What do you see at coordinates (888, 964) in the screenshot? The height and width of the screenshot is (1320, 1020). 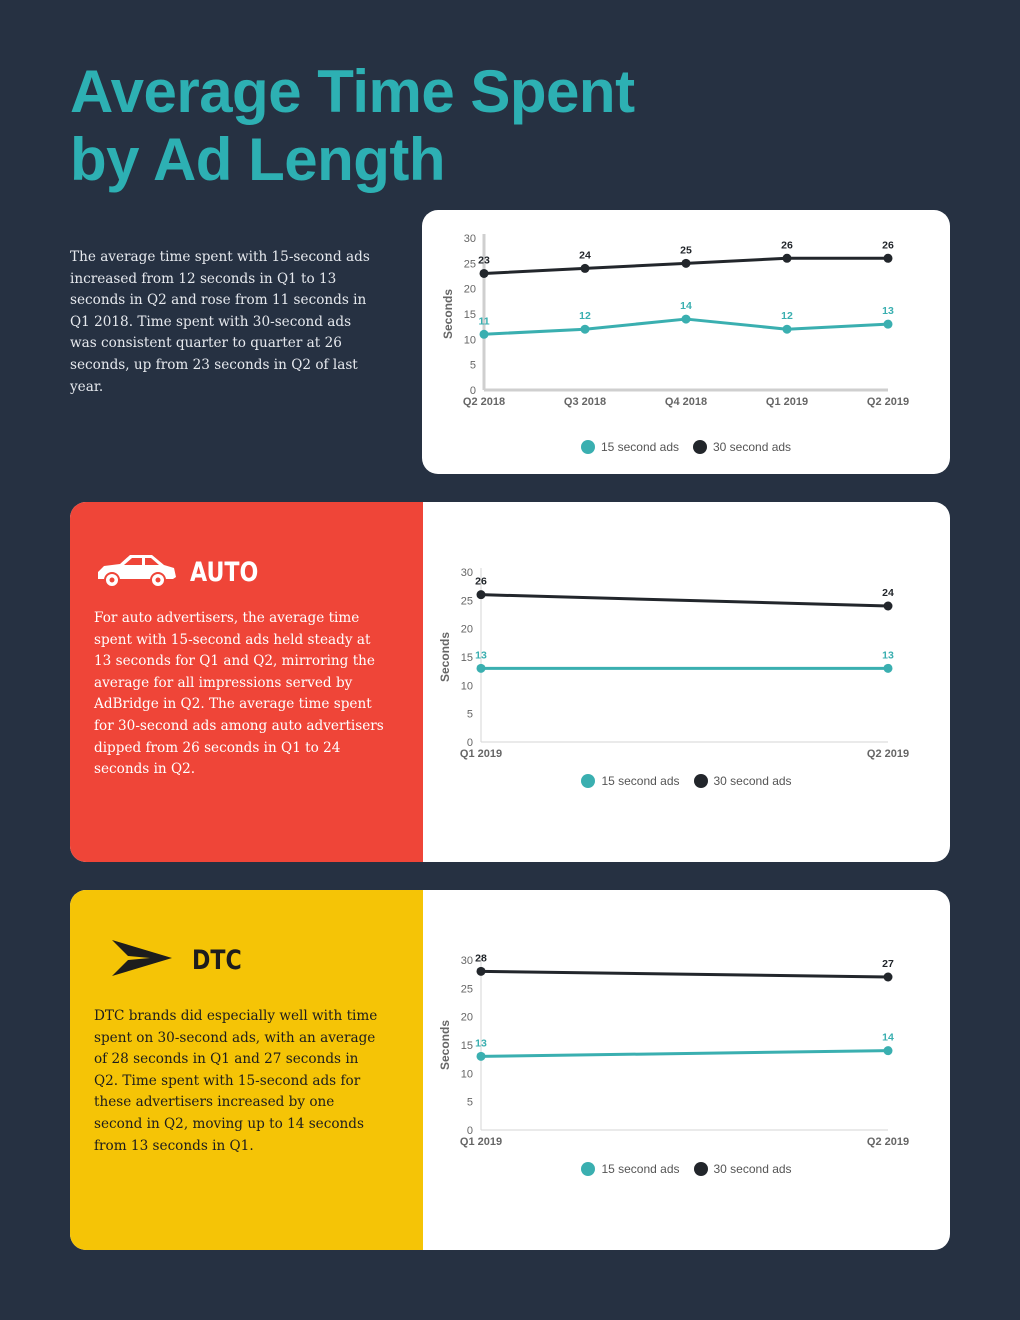 I see `data-label: 27` at bounding box center [888, 964].